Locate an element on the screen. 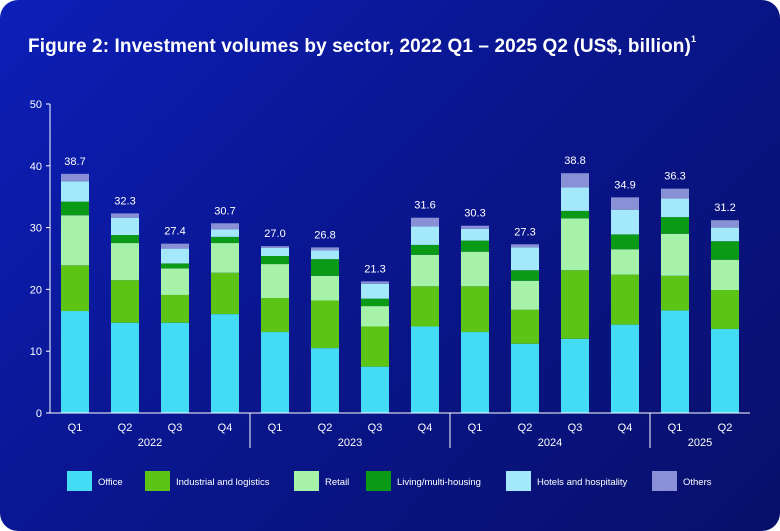  year-label: 2024 is located at coordinates (550, 443).